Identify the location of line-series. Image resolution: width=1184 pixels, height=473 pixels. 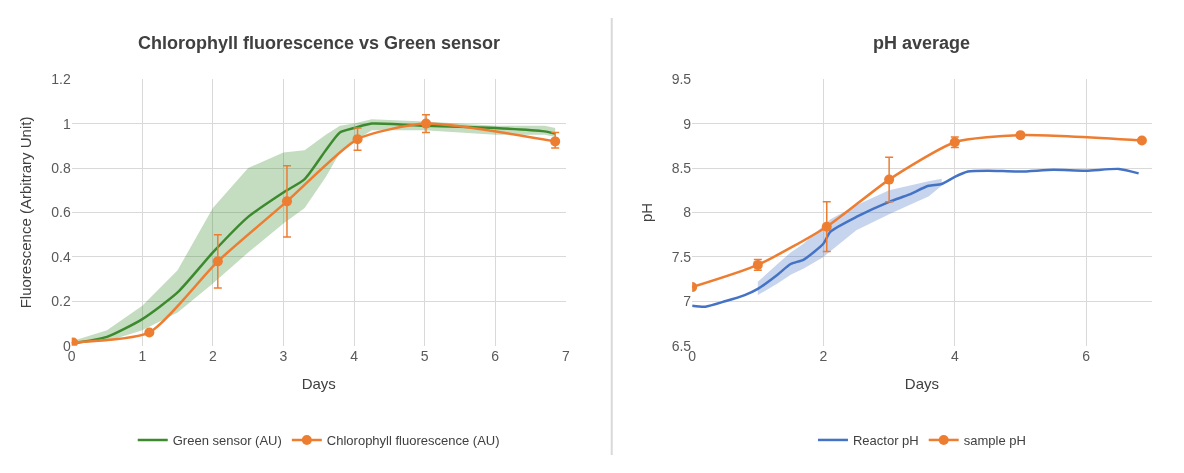
(916, 237).